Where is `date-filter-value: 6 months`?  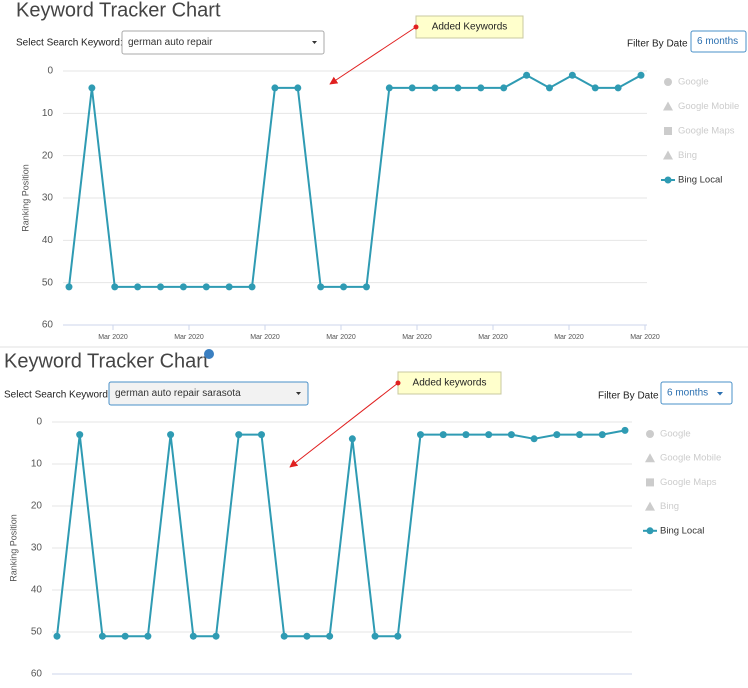
date-filter-value: 6 months is located at coordinates (687, 393).